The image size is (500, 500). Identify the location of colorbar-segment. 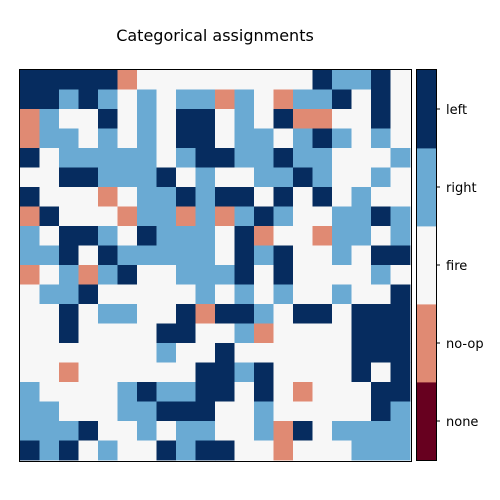
(426, 343).